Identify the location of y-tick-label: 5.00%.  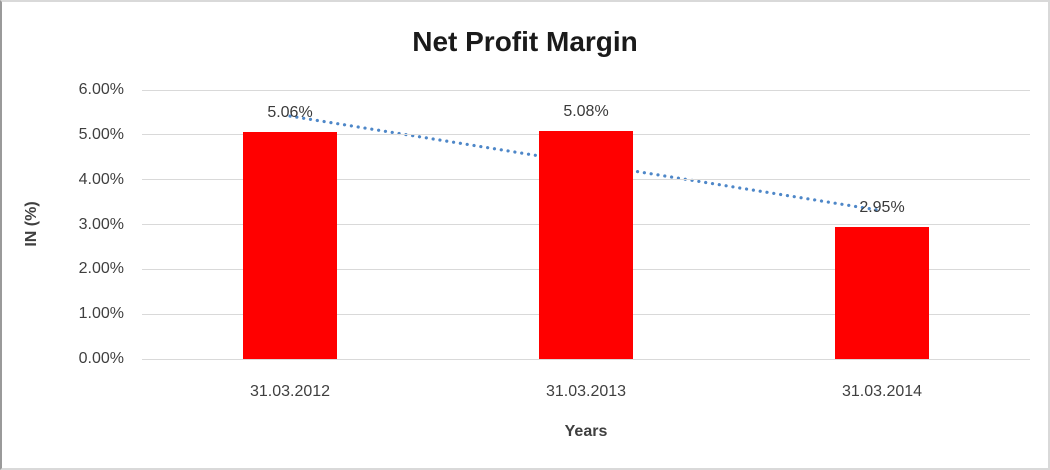
(101, 134).